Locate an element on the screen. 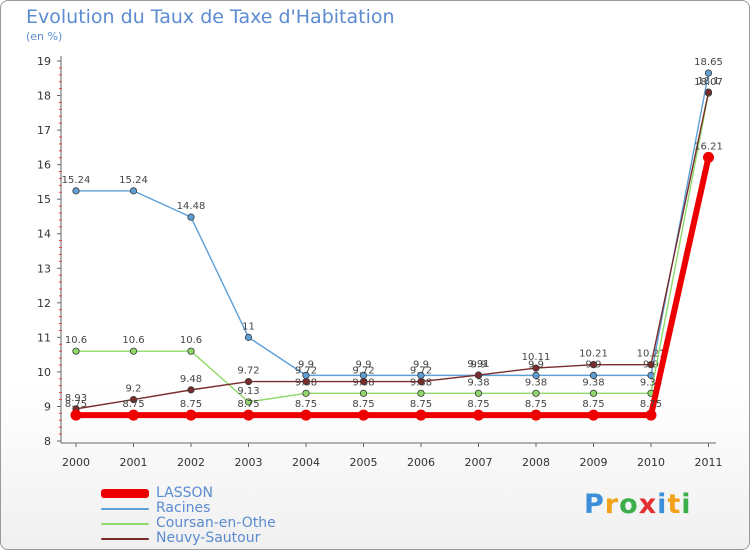 Image resolution: width=750 pixels, height=550 pixels. legend-label-racines: Racines is located at coordinates (183, 508).